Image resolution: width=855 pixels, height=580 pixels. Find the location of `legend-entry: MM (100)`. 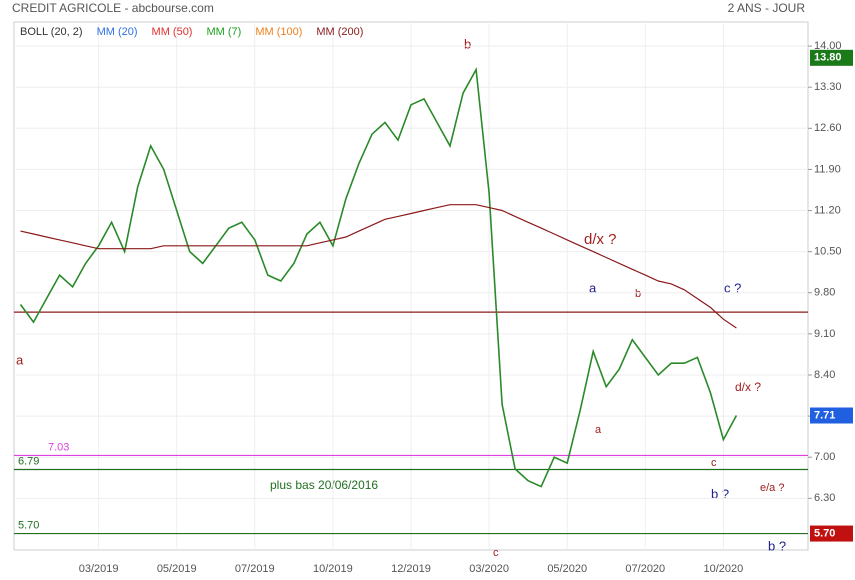

legend-entry: MM (100) is located at coordinates (278, 32).